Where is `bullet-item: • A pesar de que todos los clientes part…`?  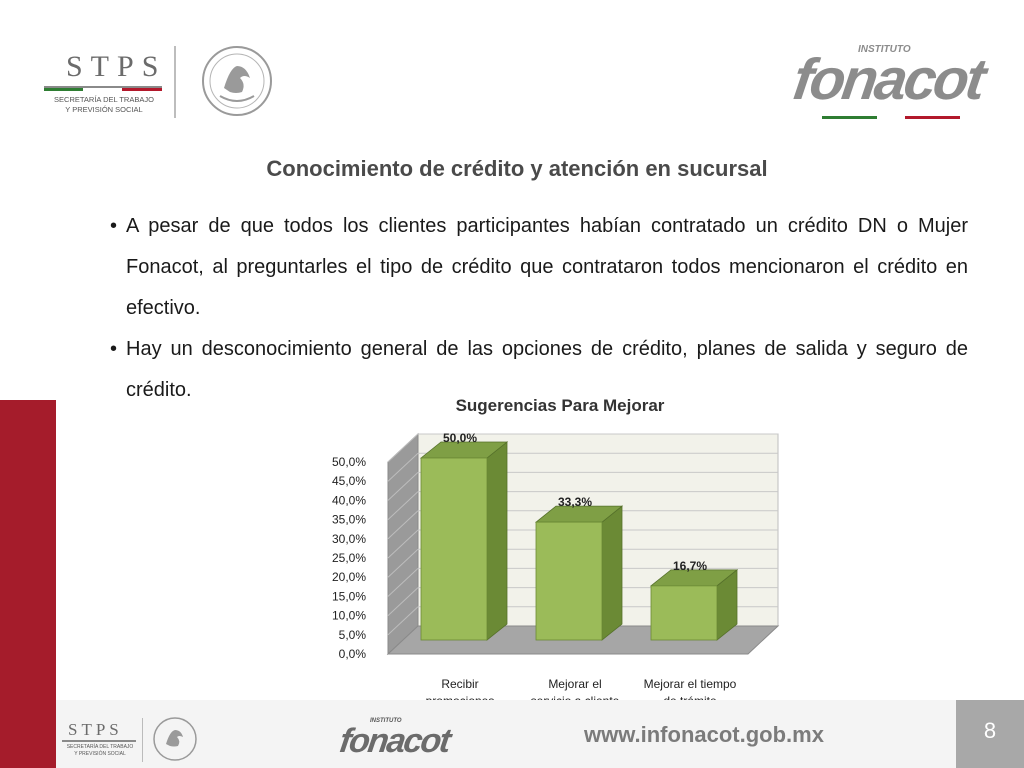
bullet-item: • A pesar de que todos los clientes part… is located at coordinates (539, 267).